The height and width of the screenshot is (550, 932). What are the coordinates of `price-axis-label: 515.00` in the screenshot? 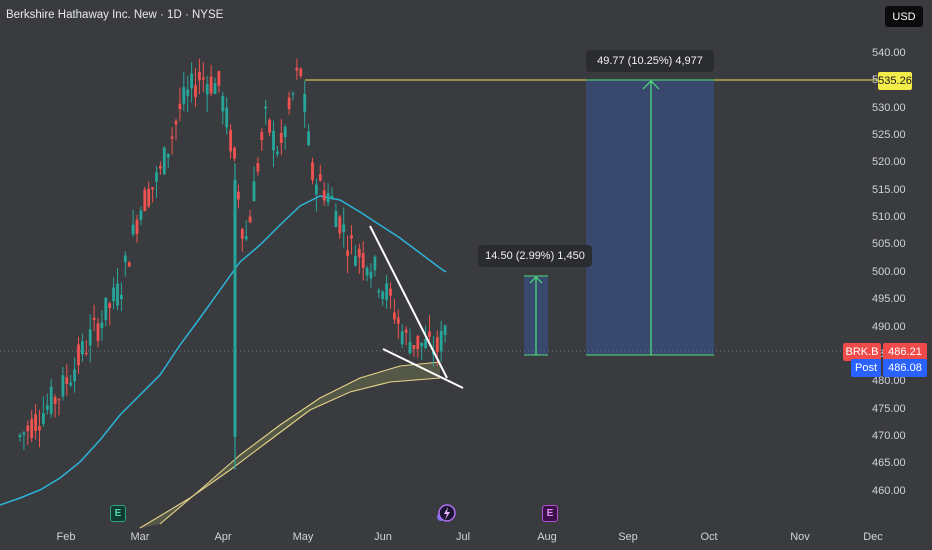 It's located at (889, 189).